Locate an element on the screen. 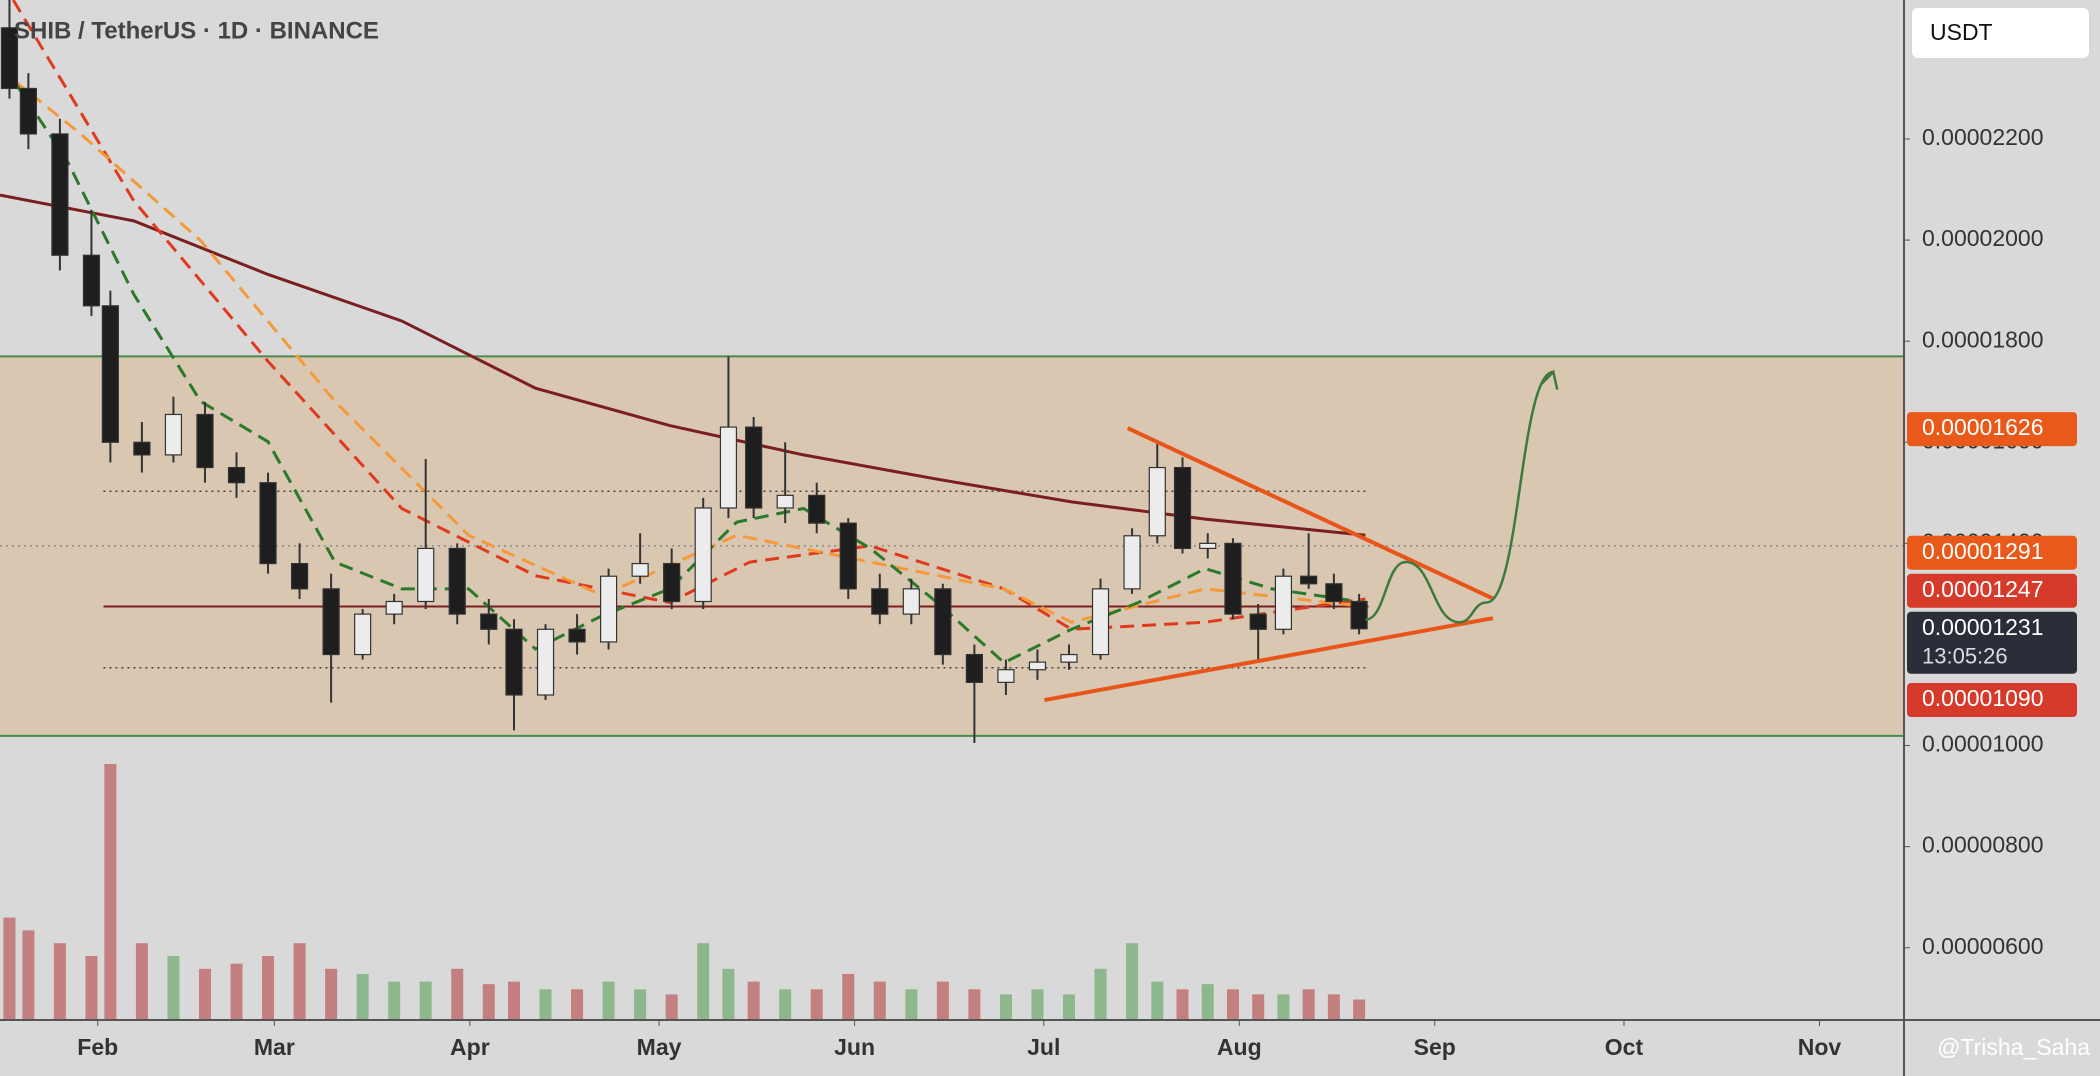 The width and height of the screenshot is (2100, 1076). projection-path is located at coordinates (1459, 497).